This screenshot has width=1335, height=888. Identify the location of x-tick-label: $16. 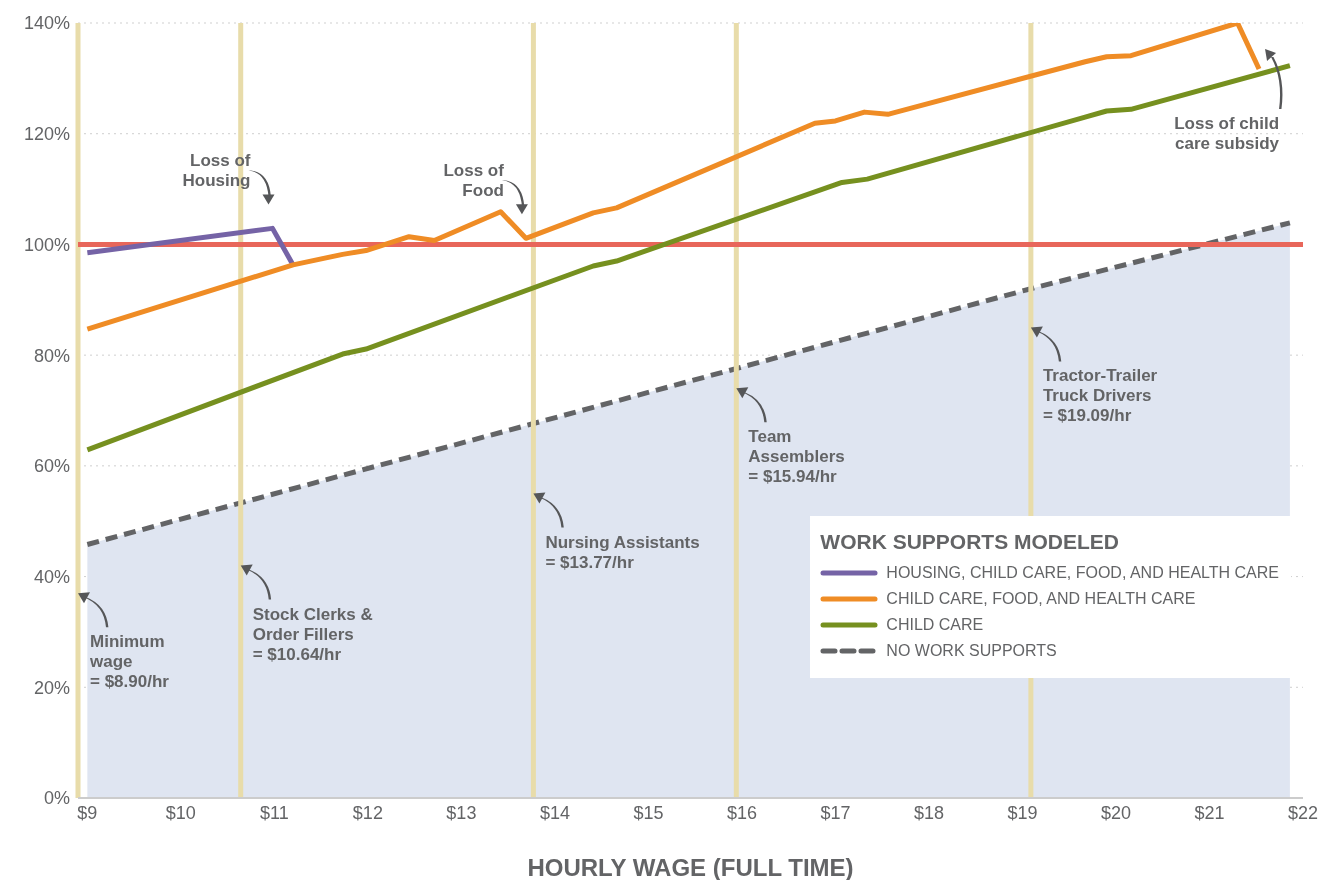
(741, 812).